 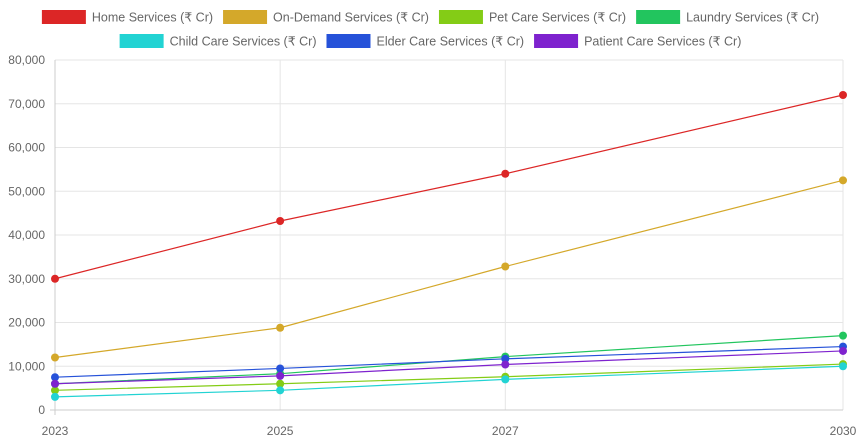 I want to click on legend-label: Laundry Services (₹ Cr), so click(x=752, y=18).